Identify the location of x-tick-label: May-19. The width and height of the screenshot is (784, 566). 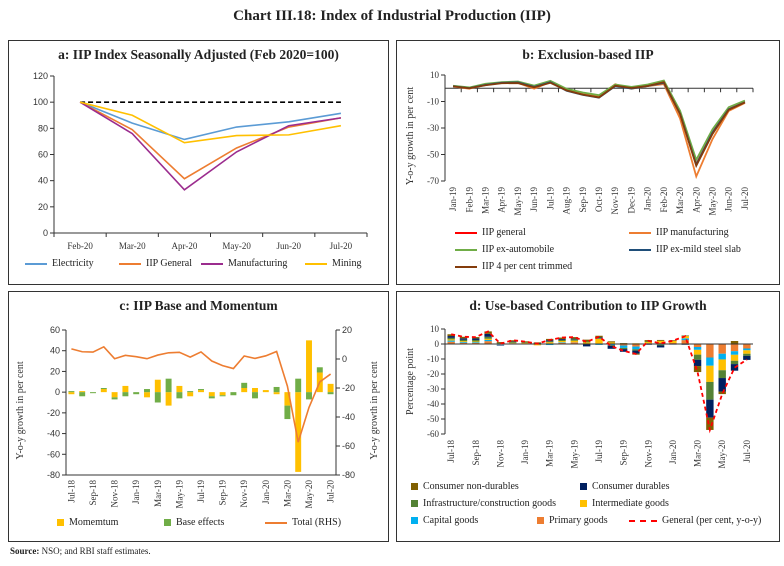
(179, 494).